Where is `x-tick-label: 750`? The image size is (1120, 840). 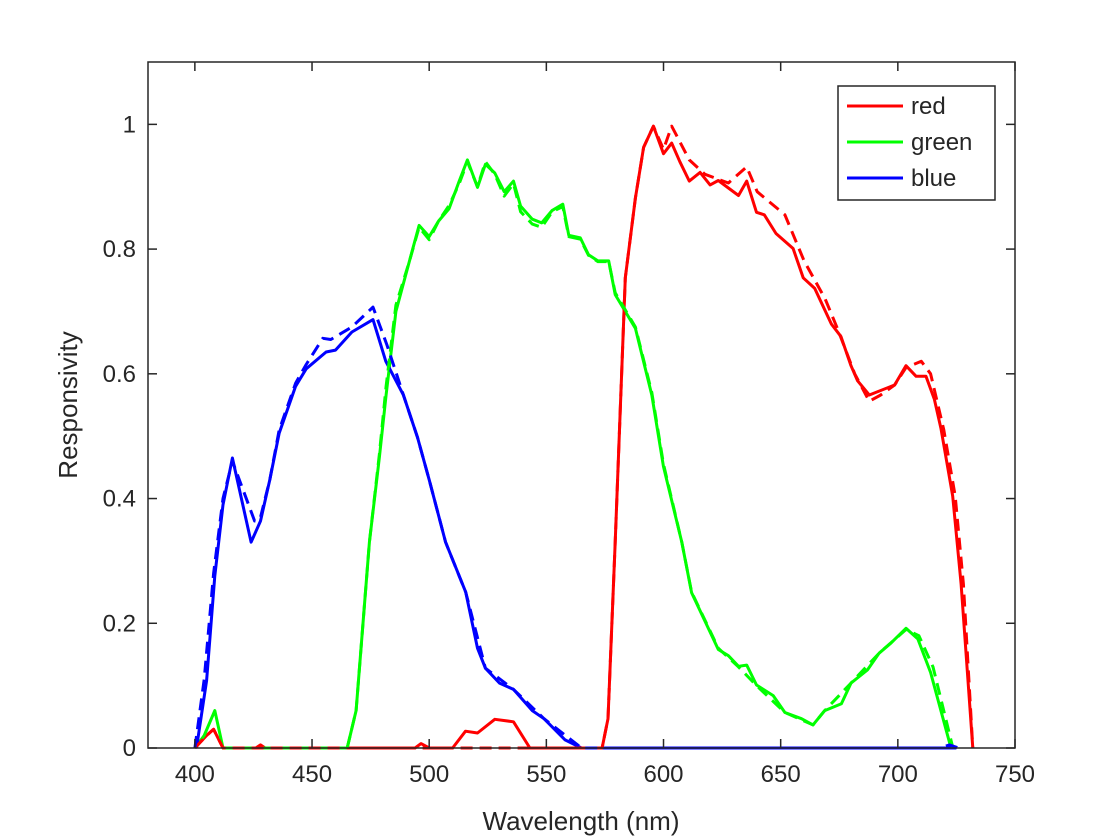
x-tick-label: 750 is located at coordinates (1015, 774).